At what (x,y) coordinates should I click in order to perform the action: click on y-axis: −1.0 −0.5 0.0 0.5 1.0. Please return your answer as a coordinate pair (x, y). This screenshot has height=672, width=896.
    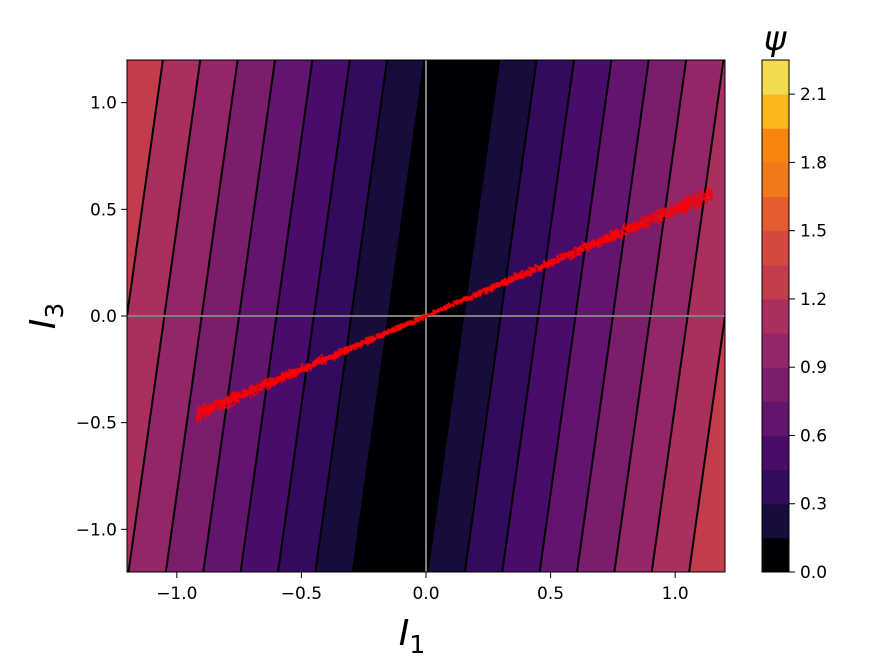
    Looking at the image, I should click on (101, 317).